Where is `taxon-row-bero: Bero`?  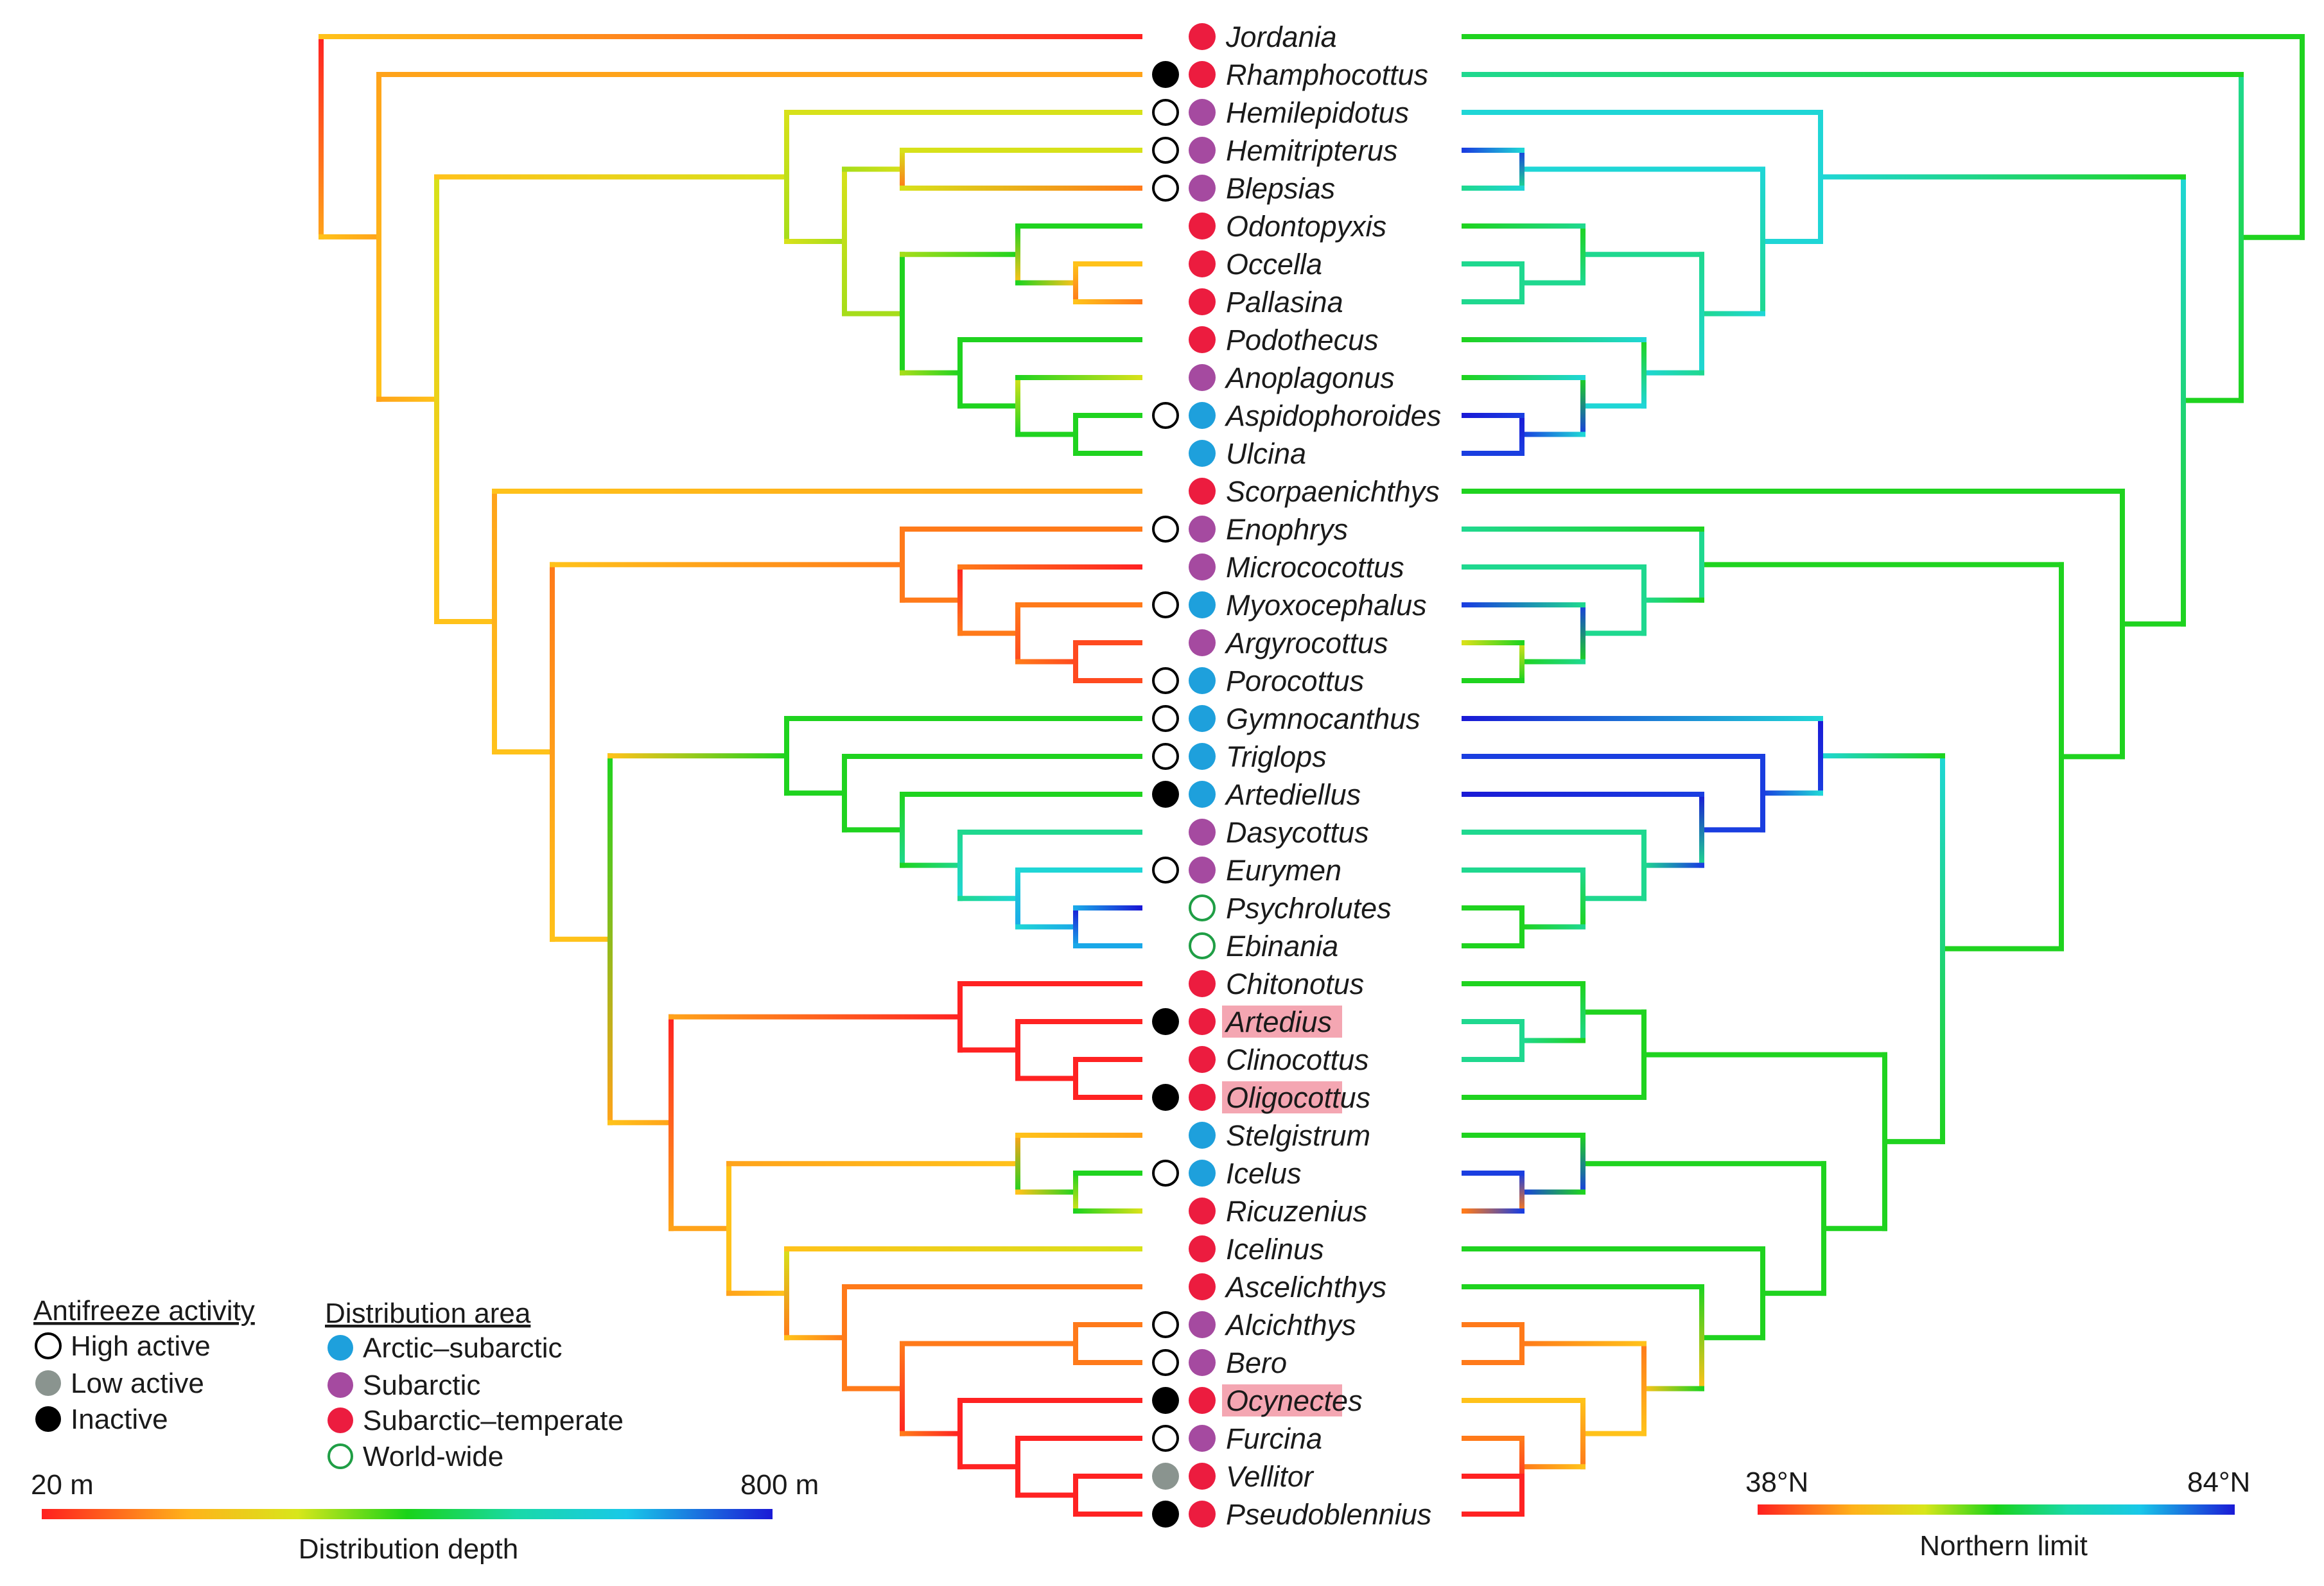
taxon-row-bero: Bero is located at coordinates (1219, 1362).